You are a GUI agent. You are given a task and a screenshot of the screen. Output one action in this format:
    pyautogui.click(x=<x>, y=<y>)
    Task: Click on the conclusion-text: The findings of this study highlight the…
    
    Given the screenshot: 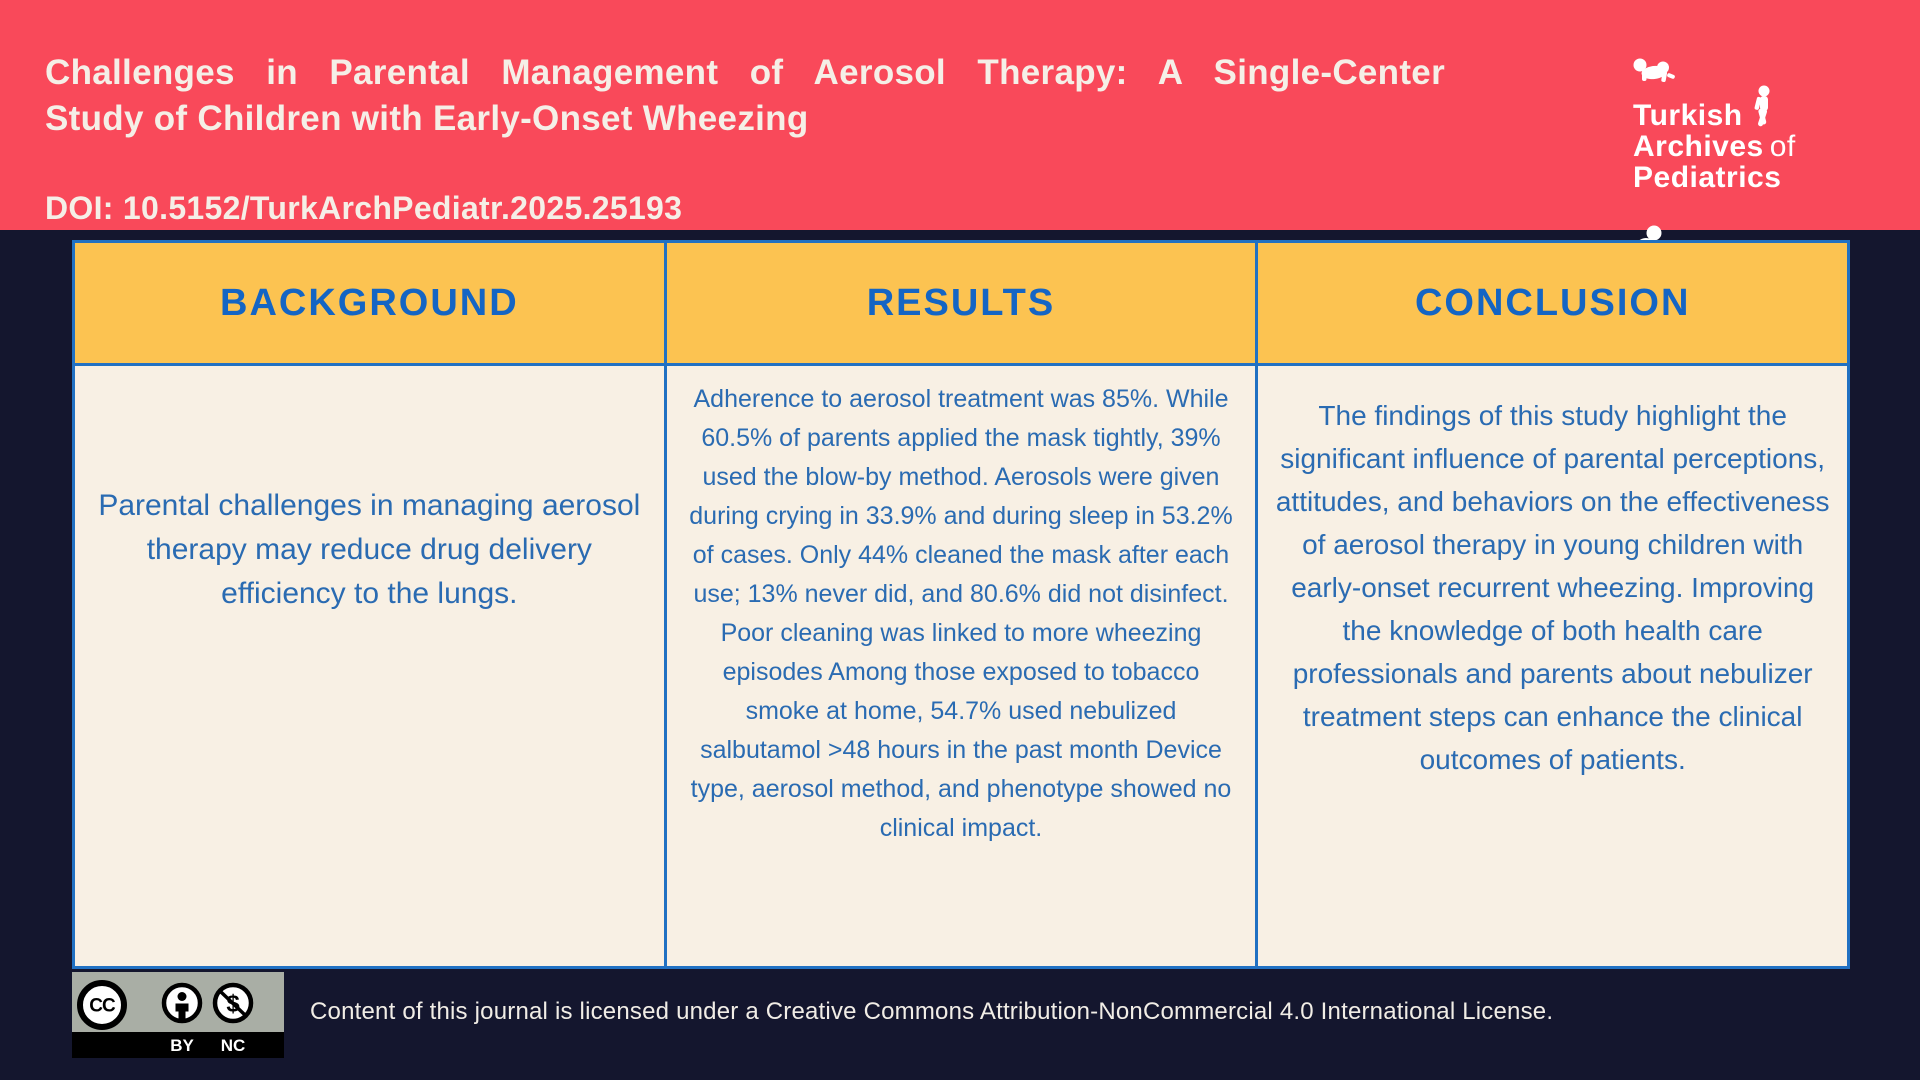 What is the action you would take?
    pyautogui.click(x=1552, y=587)
    